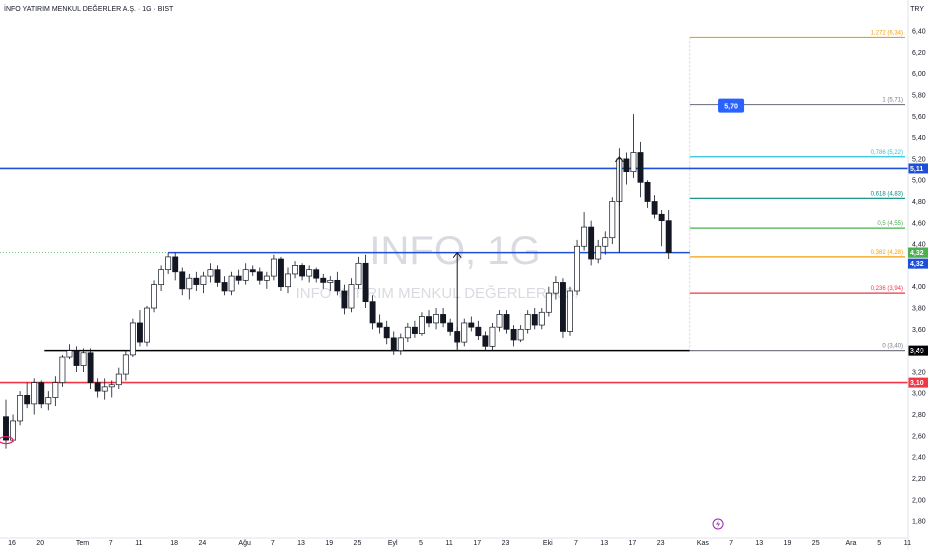 The image size is (932, 550). I want to click on fib-level-label: 0,5 (4,55), so click(890, 224).